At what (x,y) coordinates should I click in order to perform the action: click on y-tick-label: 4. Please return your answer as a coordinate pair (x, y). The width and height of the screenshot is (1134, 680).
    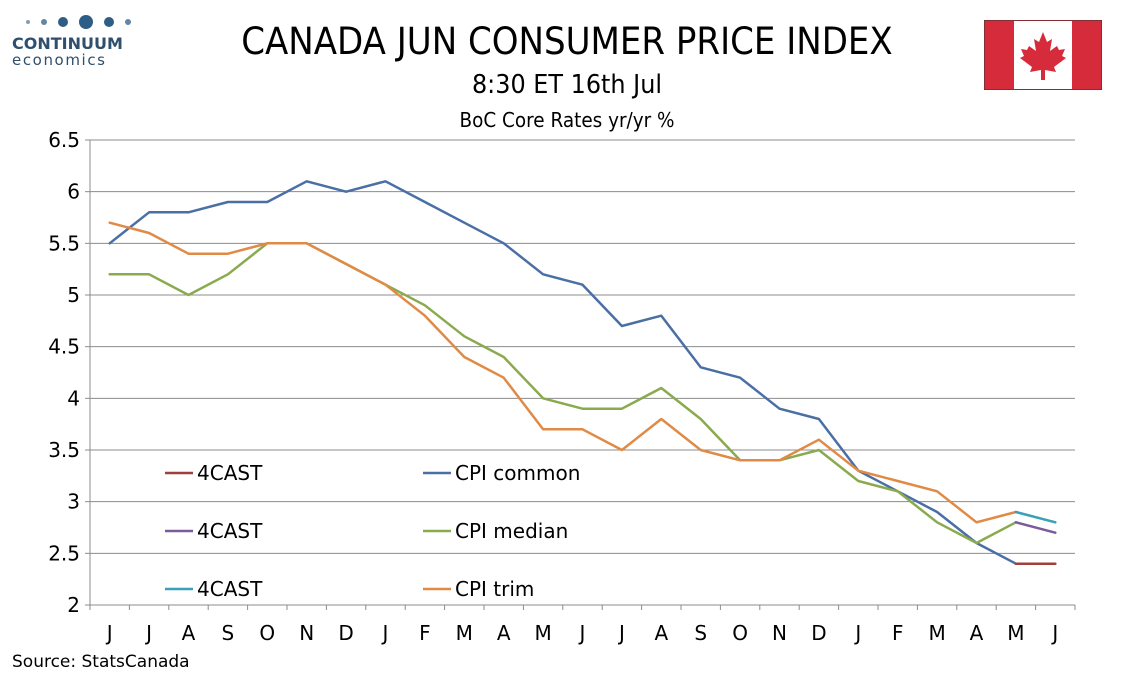
    Looking at the image, I should click on (73, 398).